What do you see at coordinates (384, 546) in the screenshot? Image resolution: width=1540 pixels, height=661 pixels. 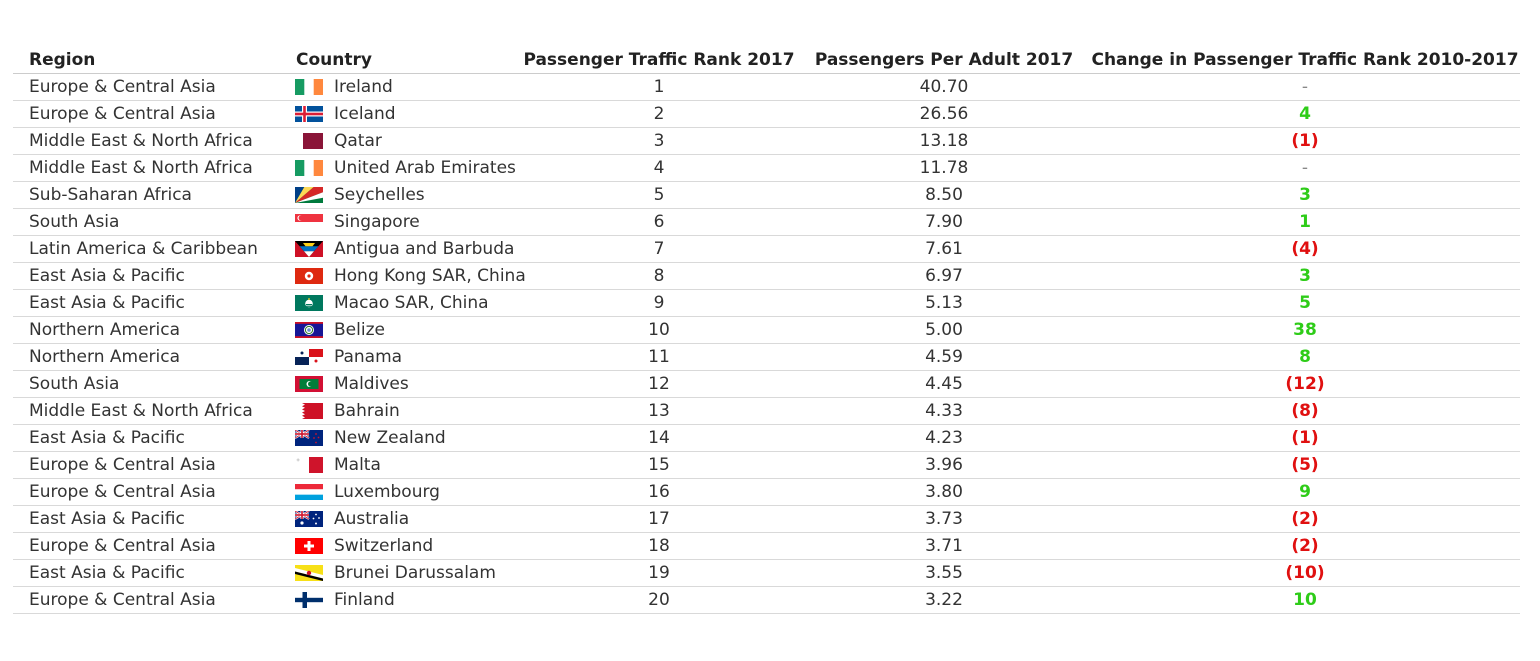 I see `country-cell: Switzerland` at bounding box center [384, 546].